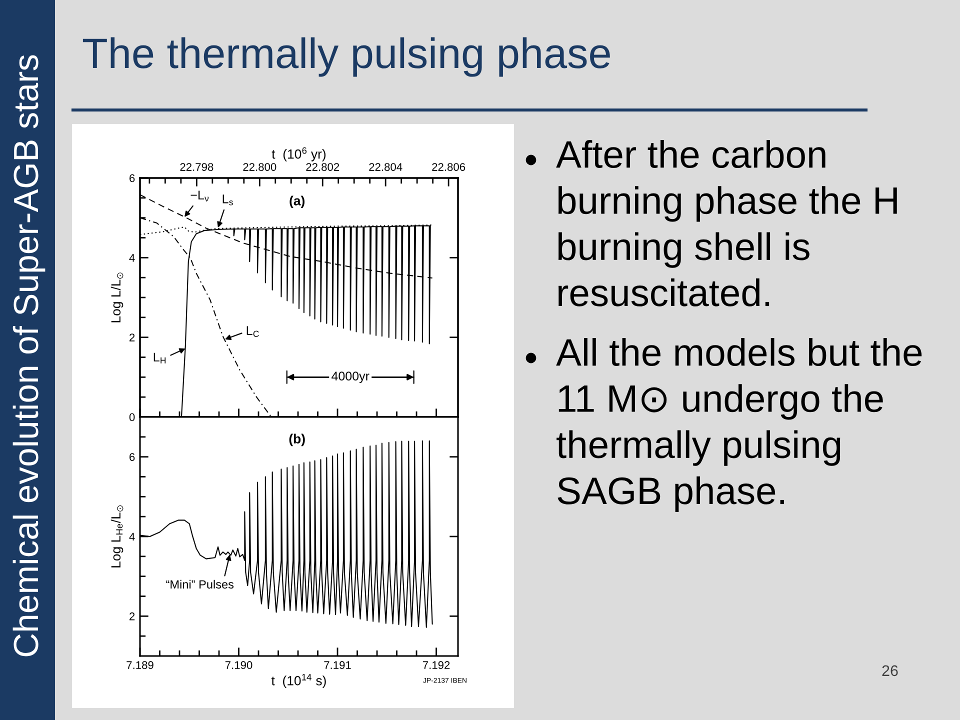 The width and height of the screenshot is (960, 720). I want to click on x-tick-label: 7.191, so click(337, 665).